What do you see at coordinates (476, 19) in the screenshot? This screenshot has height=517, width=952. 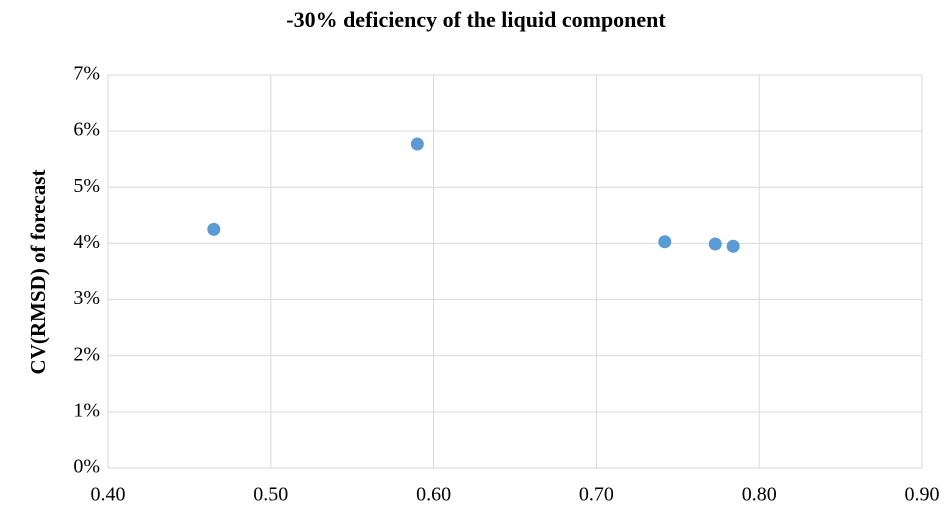 I see `chart-title: -30% deficiency of the liquid component` at bounding box center [476, 19].